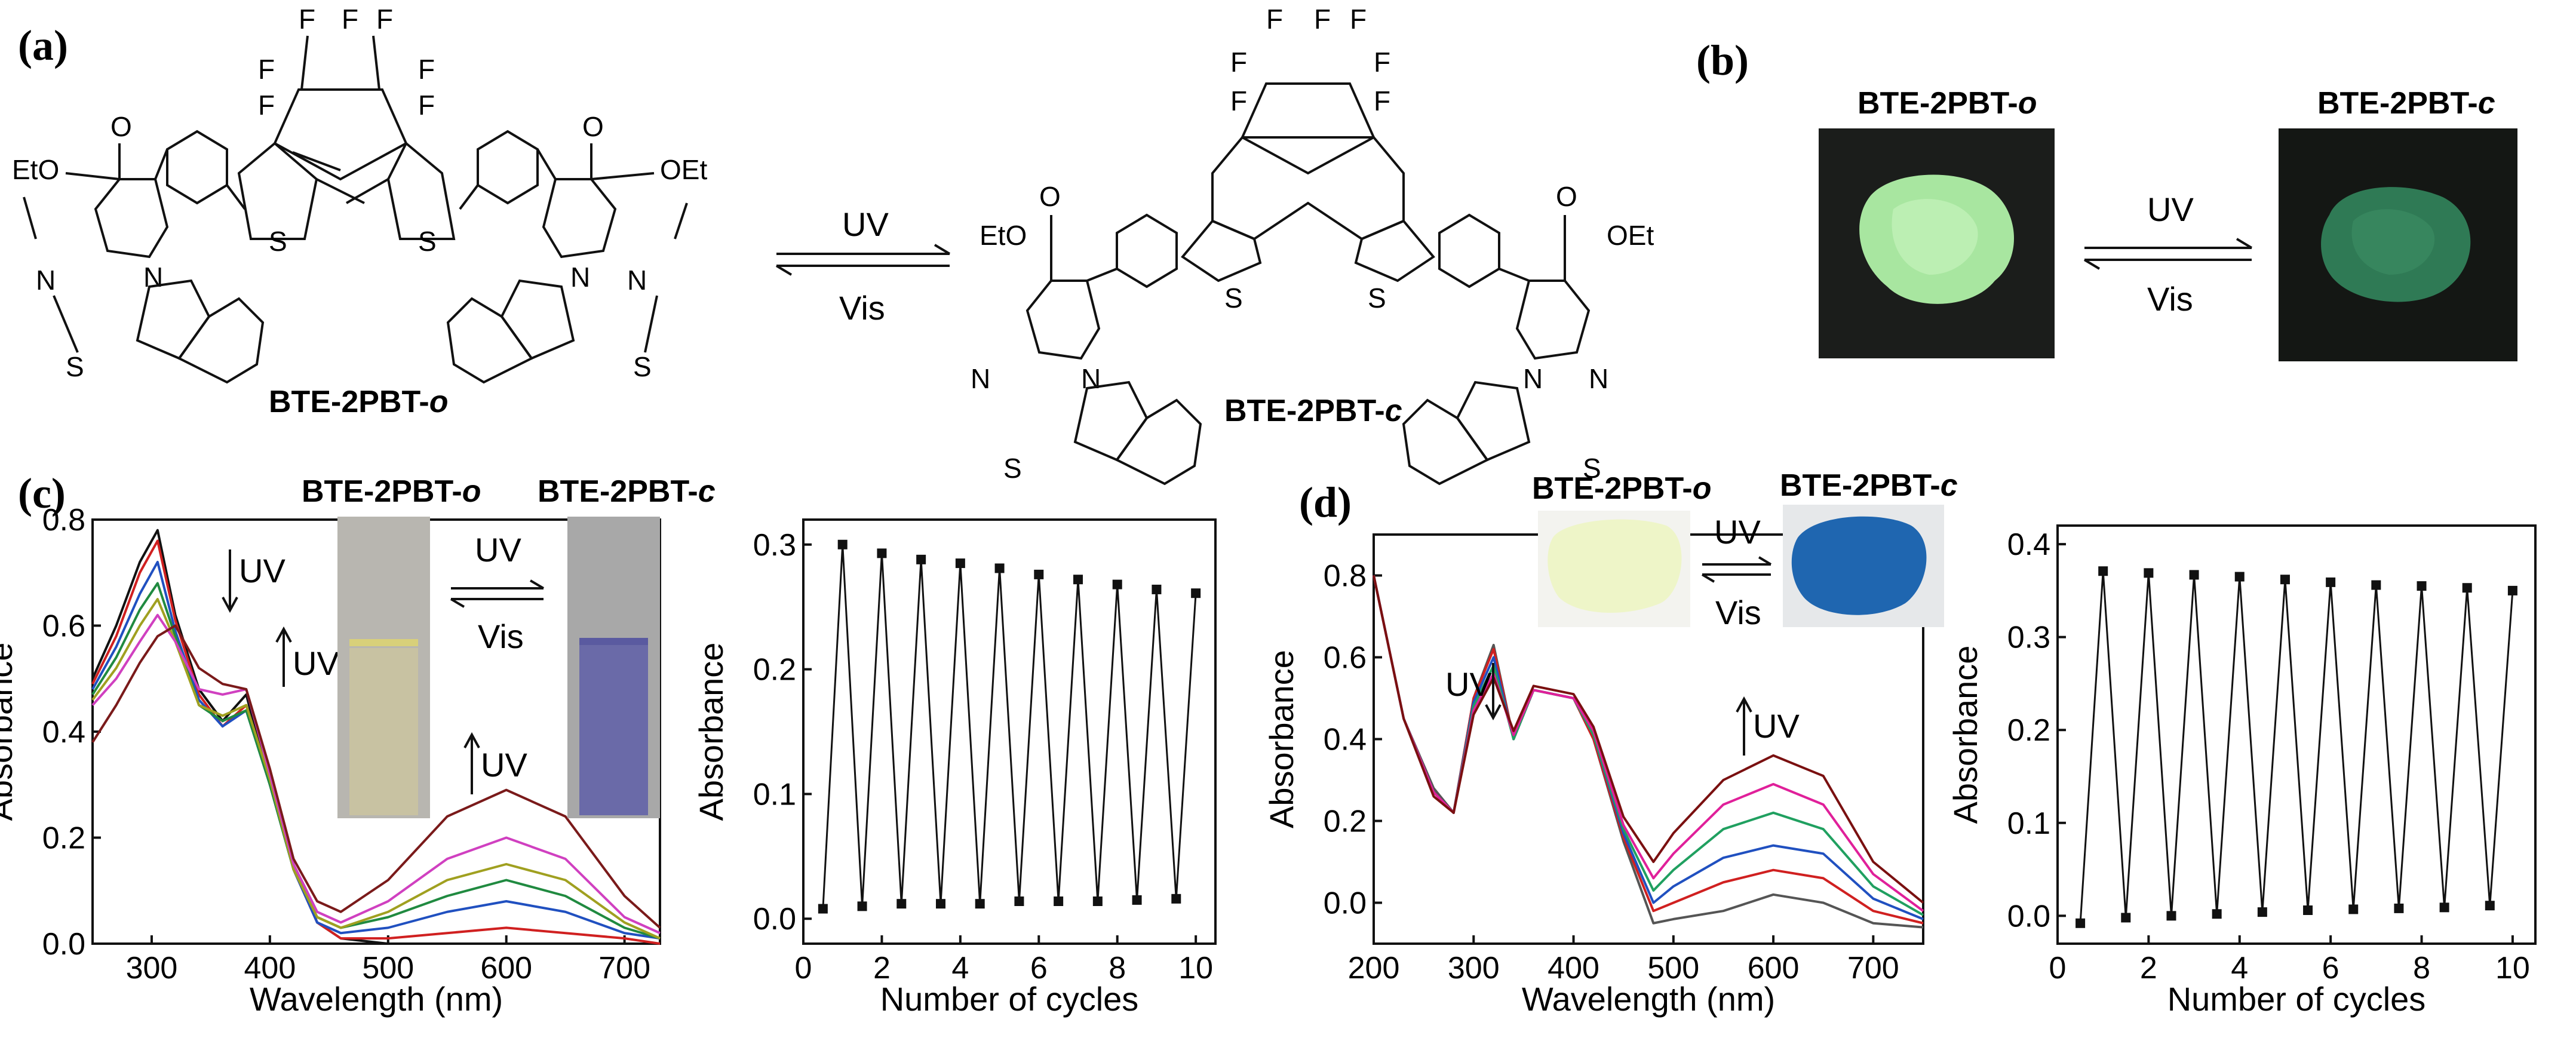 The image size is (2576, 1047). I want to click on x-tick-label: 6, so click(2330, 968).